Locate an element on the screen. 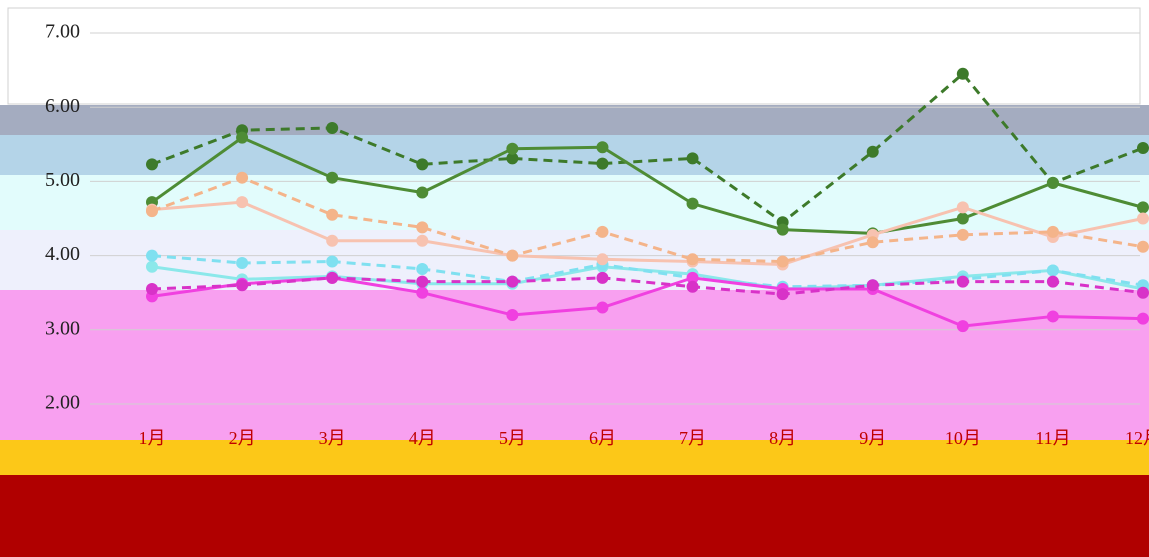 This screenshot has width=1149, height=557. x-tick-label: 5月 is located at coordinates (512, 438).